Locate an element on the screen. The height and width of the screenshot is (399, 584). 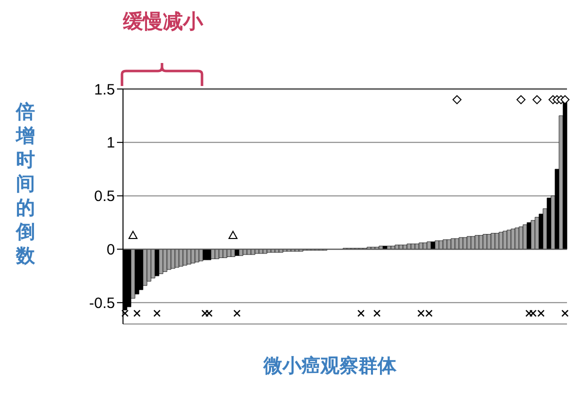
y-tick-label: -0.5 is located at coordinates (102, 303).